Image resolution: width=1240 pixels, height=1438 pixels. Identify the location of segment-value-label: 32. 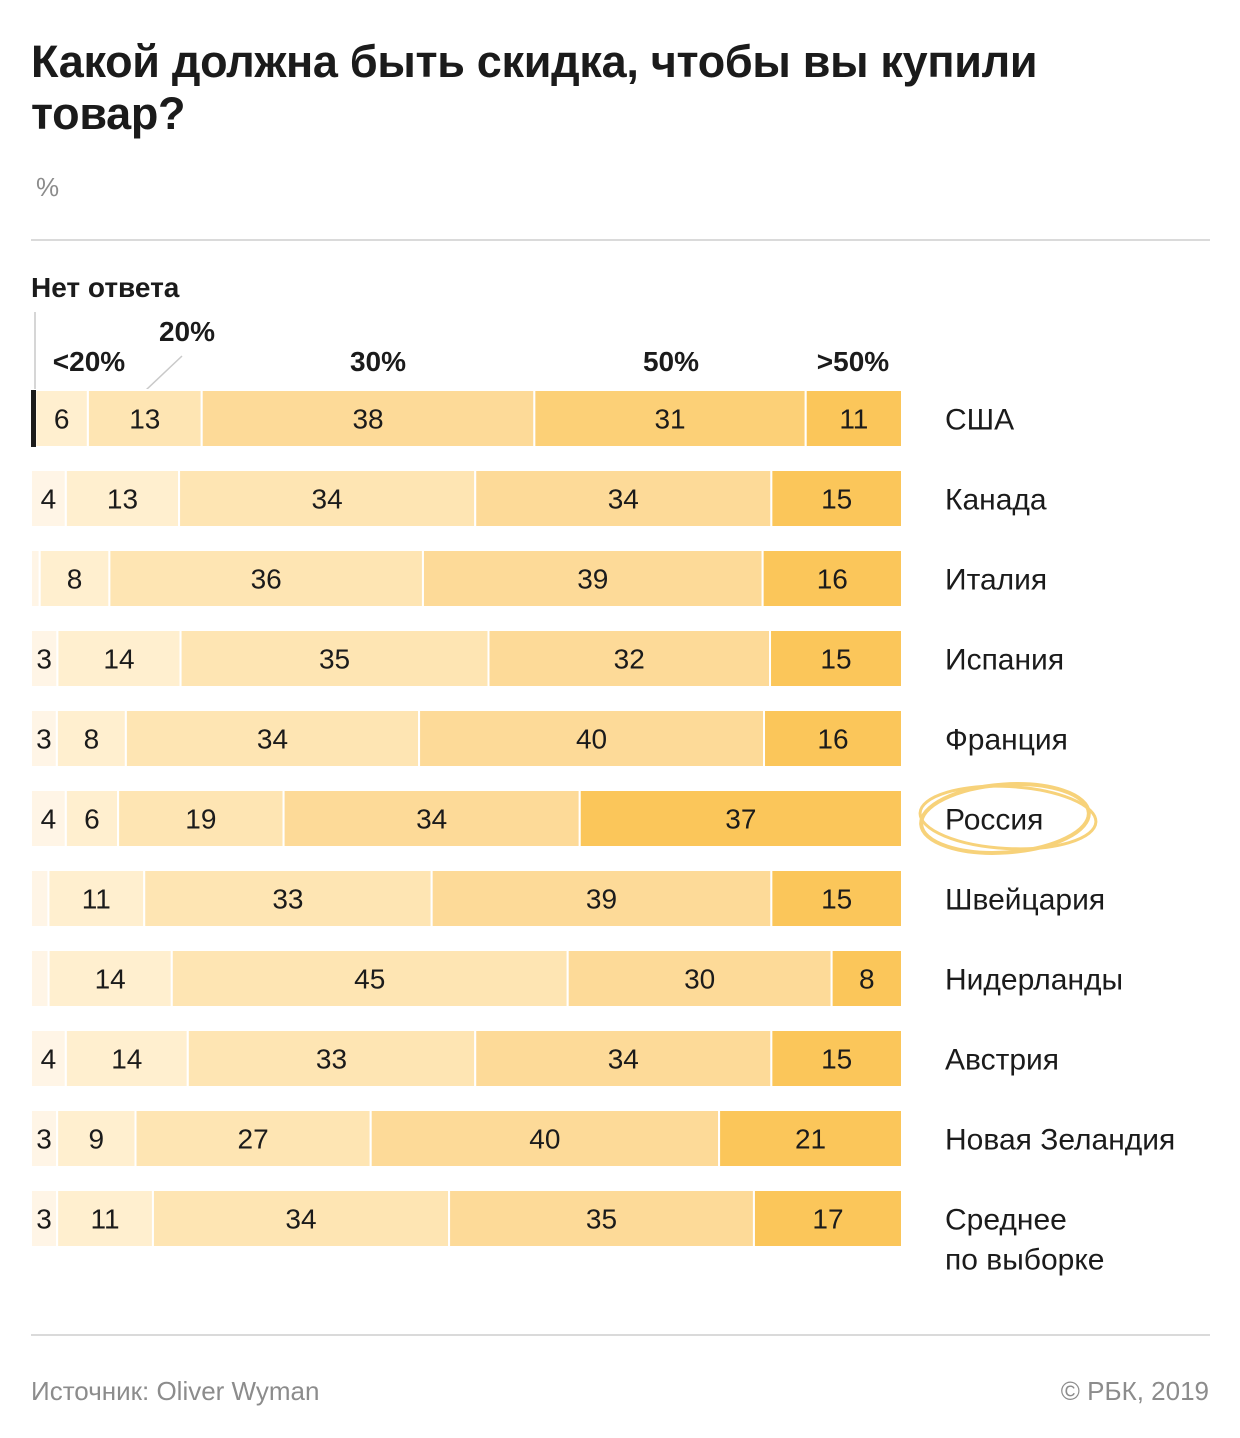
(629, 659).